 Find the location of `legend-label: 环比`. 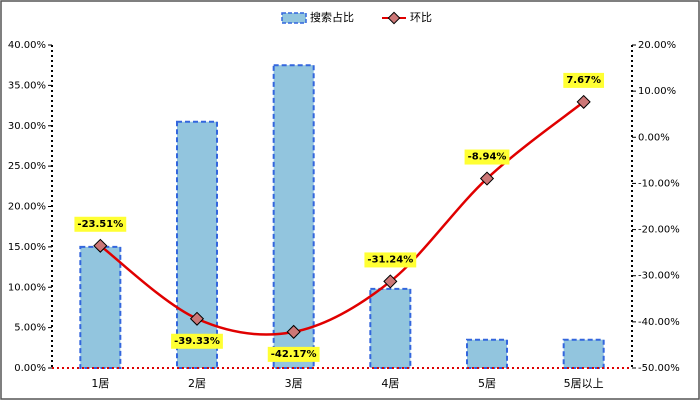

legend-label: 环比 is located at coordinates (421, 17).